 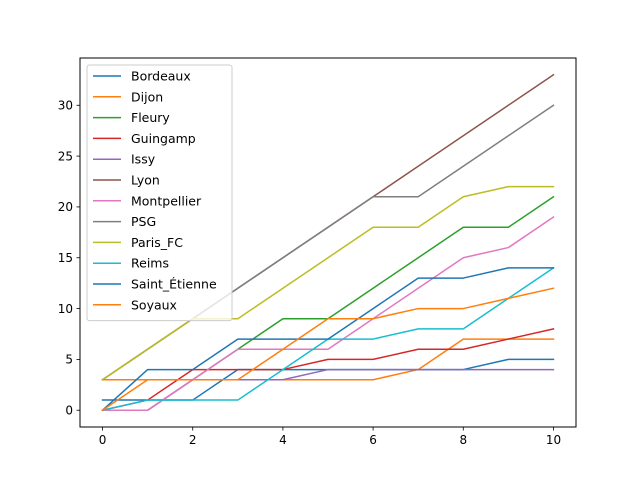 I want to click on legend-label: Paris_FC, so click(x=157, y=242).